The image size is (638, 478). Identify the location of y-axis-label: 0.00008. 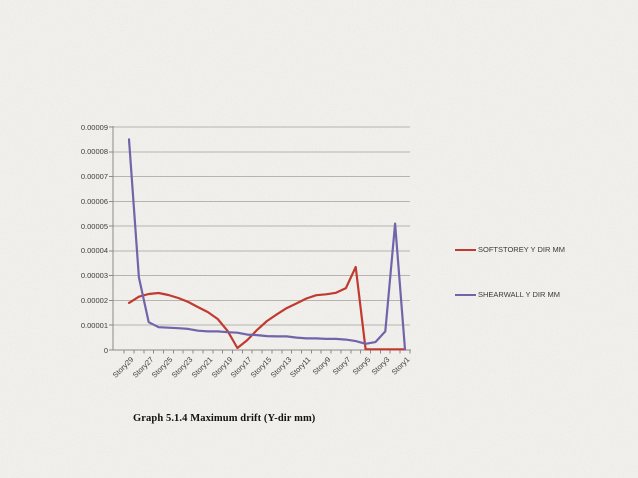
(94, 152).